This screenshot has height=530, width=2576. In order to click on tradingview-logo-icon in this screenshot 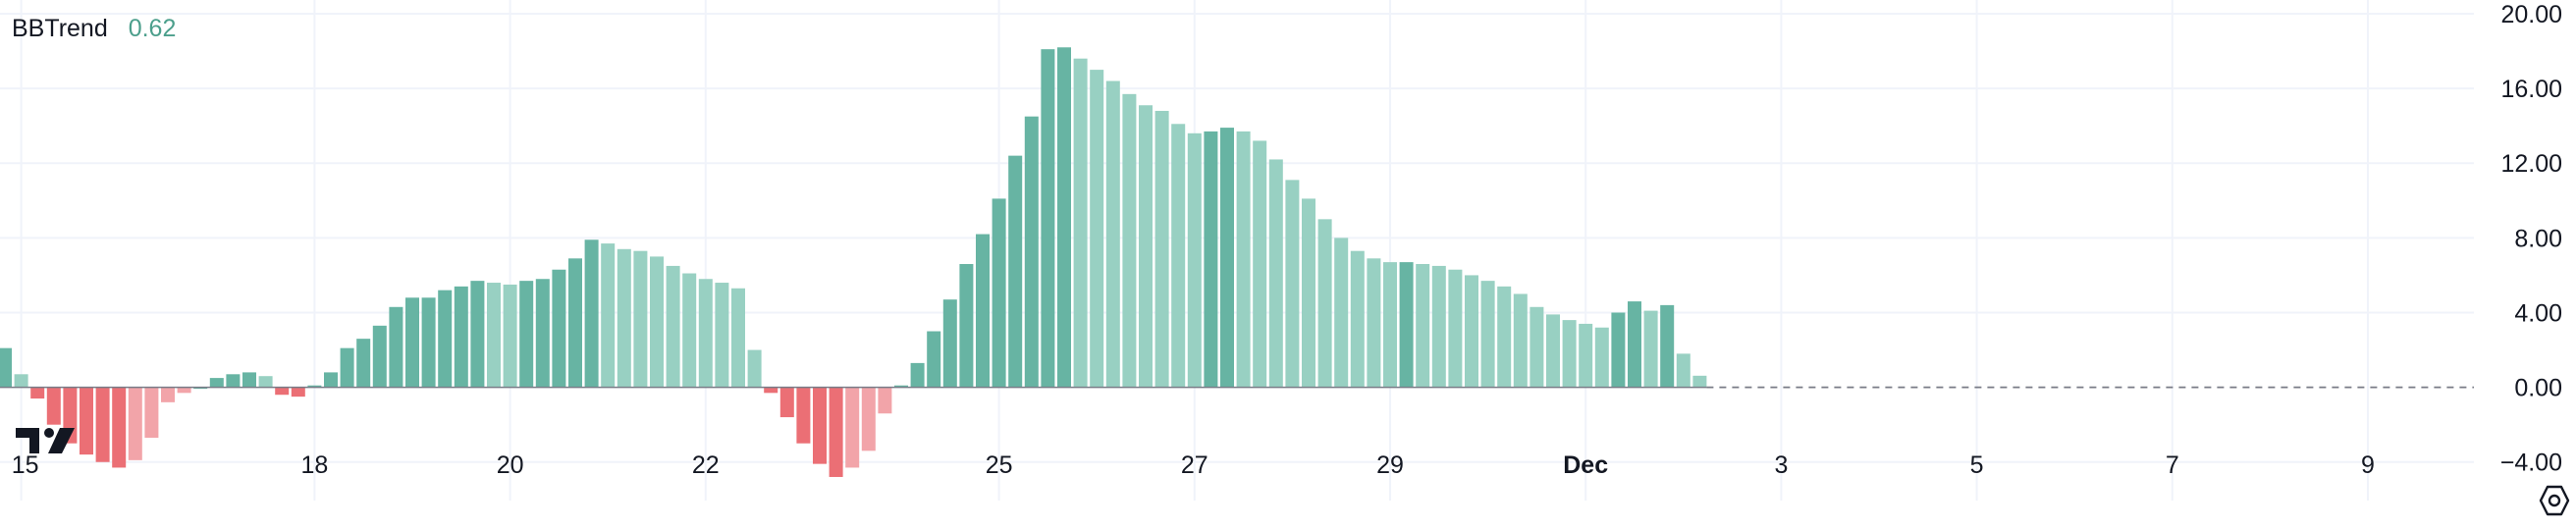, I will do `click(47, 440)`.